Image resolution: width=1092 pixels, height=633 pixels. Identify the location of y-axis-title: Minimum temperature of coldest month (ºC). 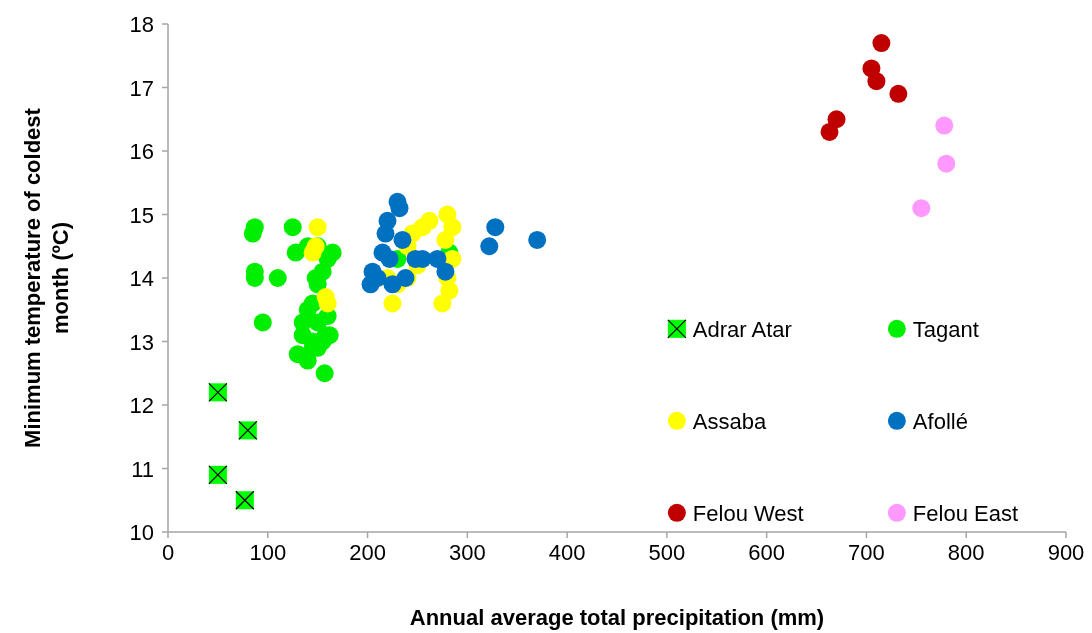
(46, 277).